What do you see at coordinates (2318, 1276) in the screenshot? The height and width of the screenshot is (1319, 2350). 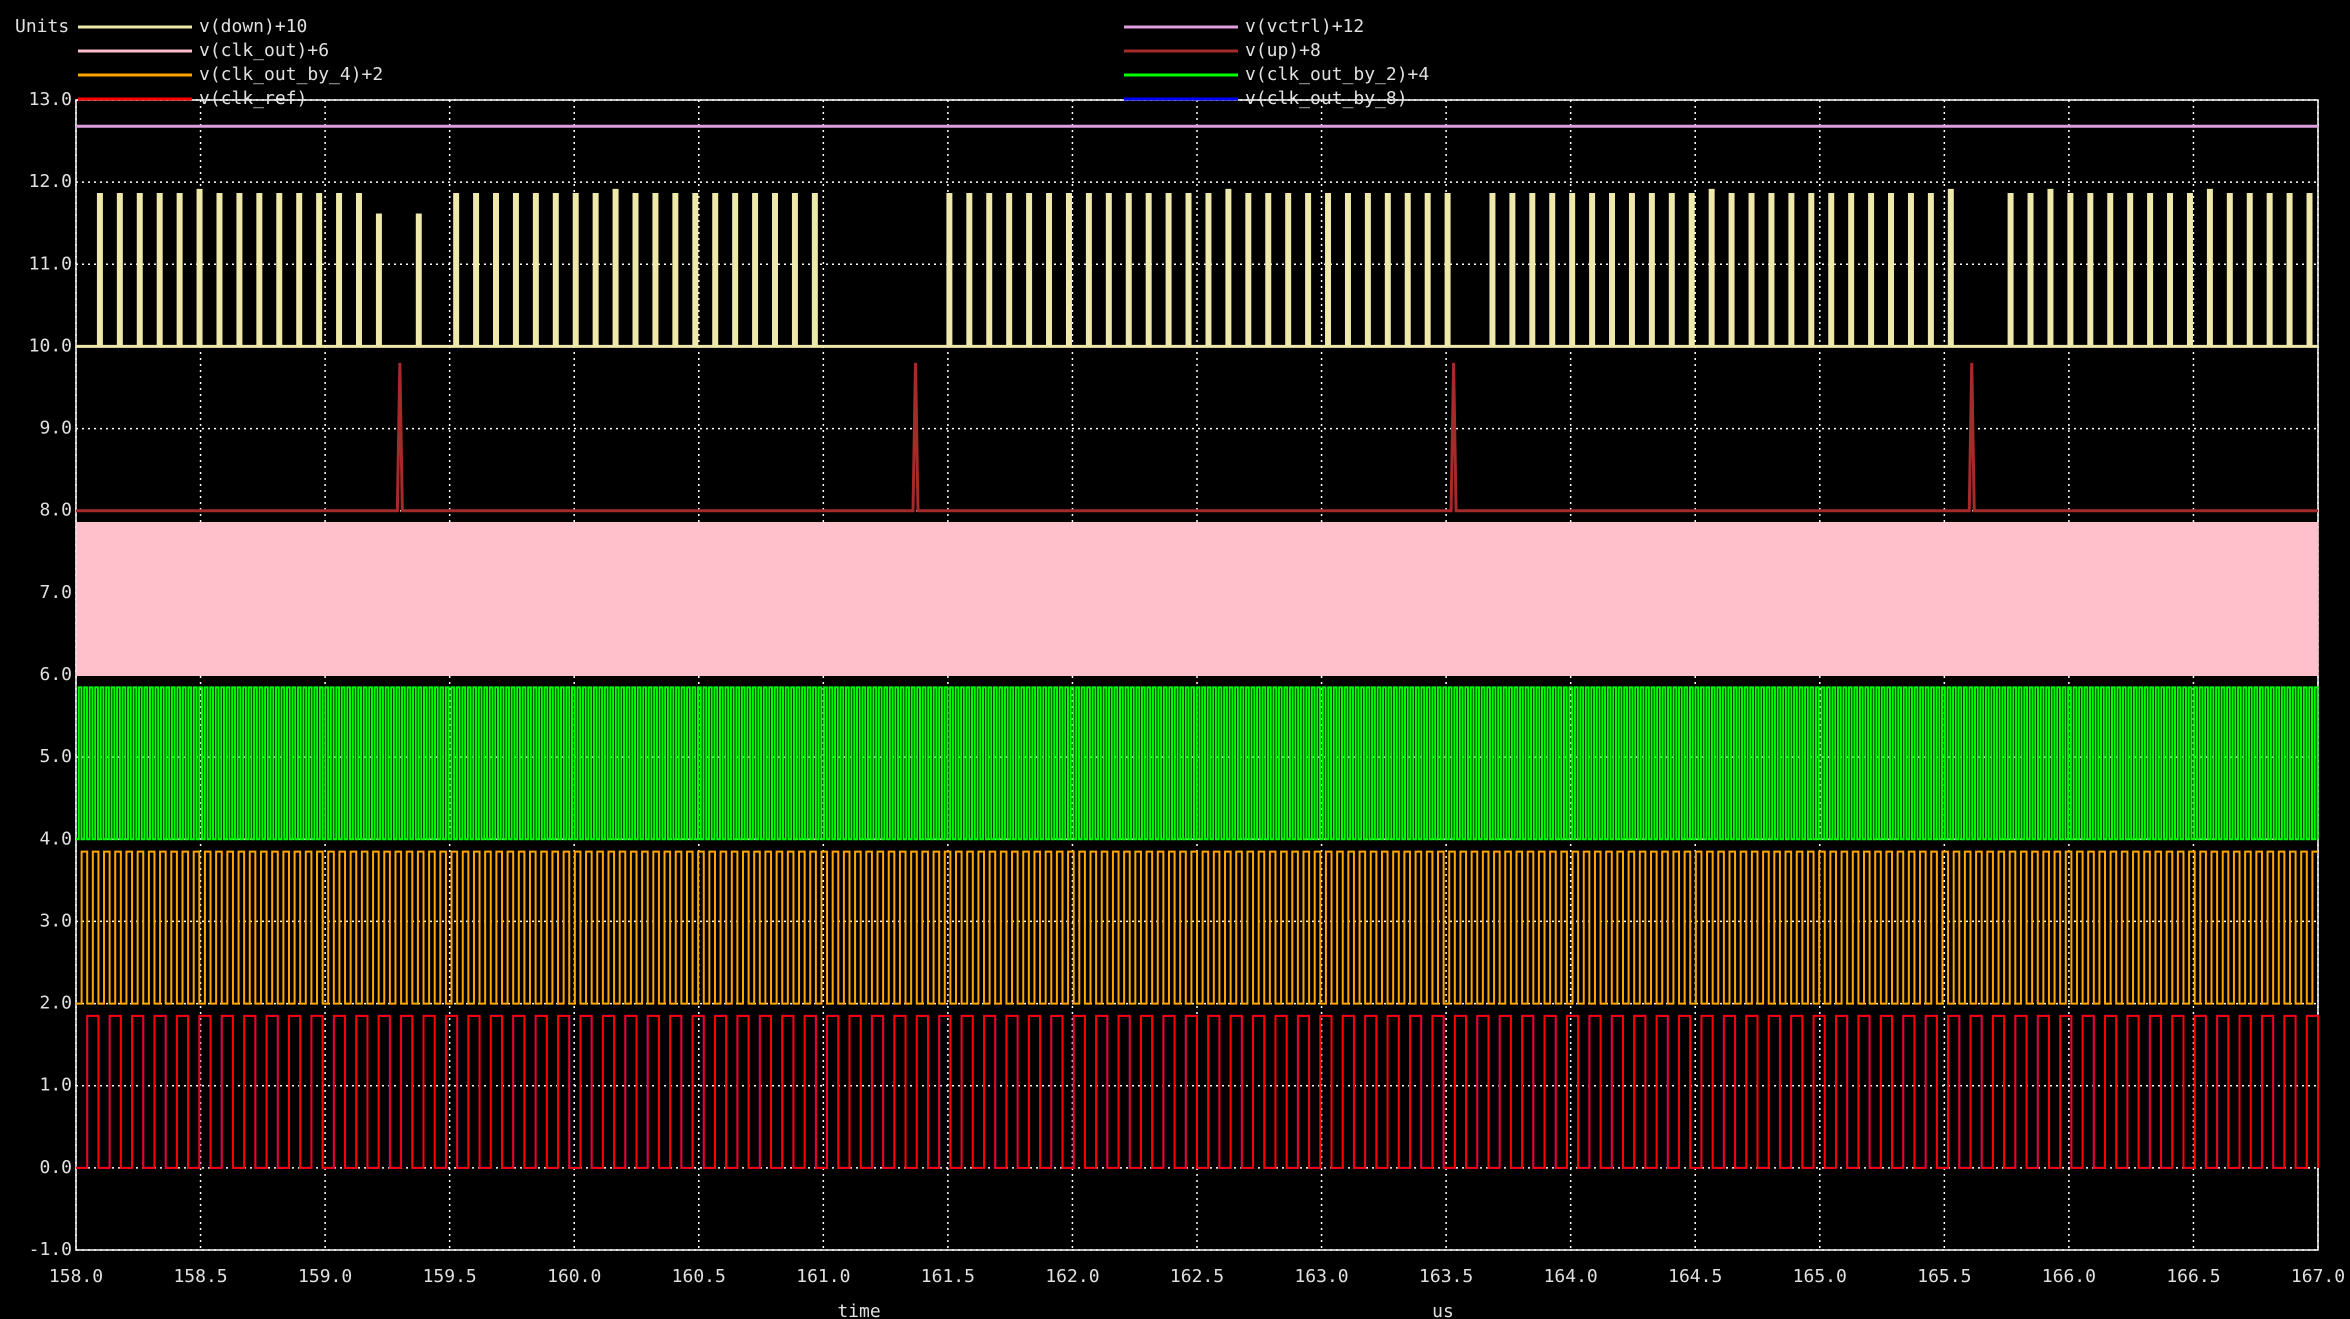 I see `x-tick-label: 167.0` at bounding box center [2318, 1276].